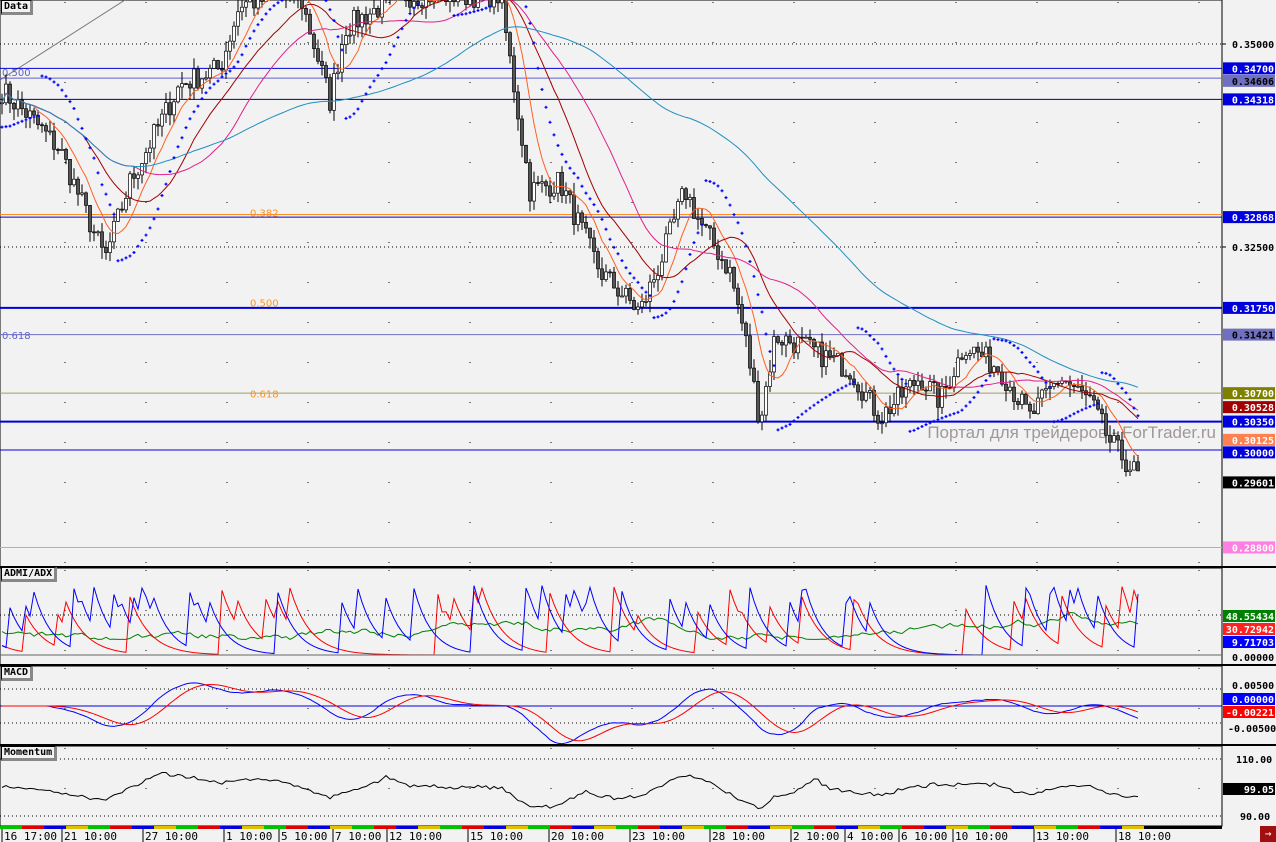 The height and width of the screenshot is (842, 1276). I want to click on time-label: 18 10:00, so click(1144, 836).